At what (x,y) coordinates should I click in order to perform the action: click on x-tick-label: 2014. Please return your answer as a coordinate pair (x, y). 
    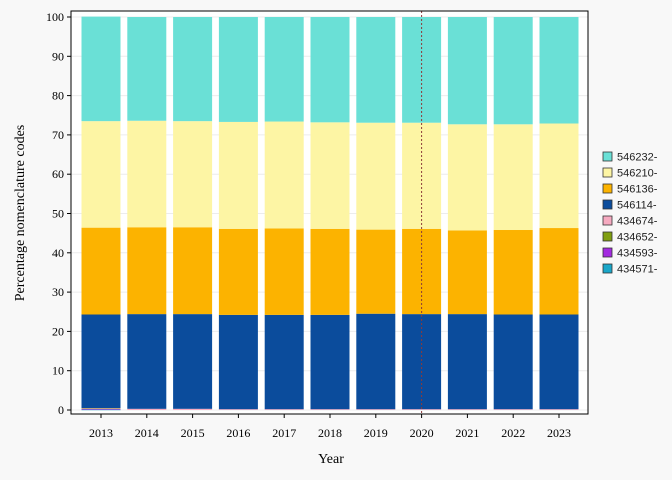
    Looking at the image, I should click on (147, 433).